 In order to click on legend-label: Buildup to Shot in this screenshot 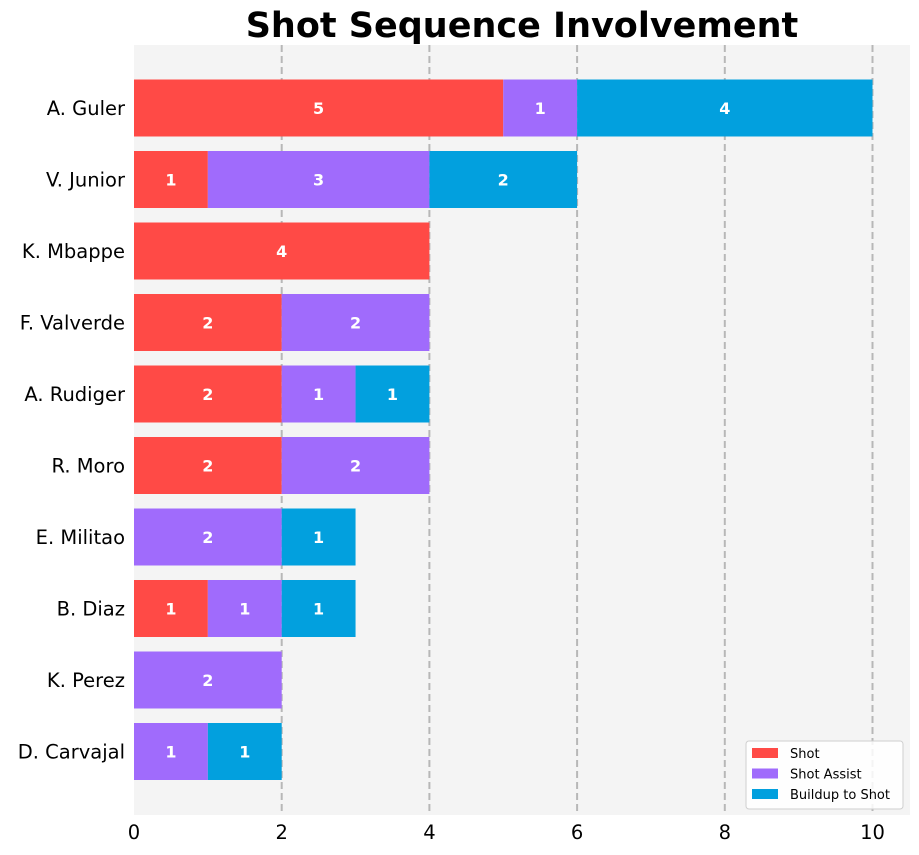, I will do `click(840, 795)`.